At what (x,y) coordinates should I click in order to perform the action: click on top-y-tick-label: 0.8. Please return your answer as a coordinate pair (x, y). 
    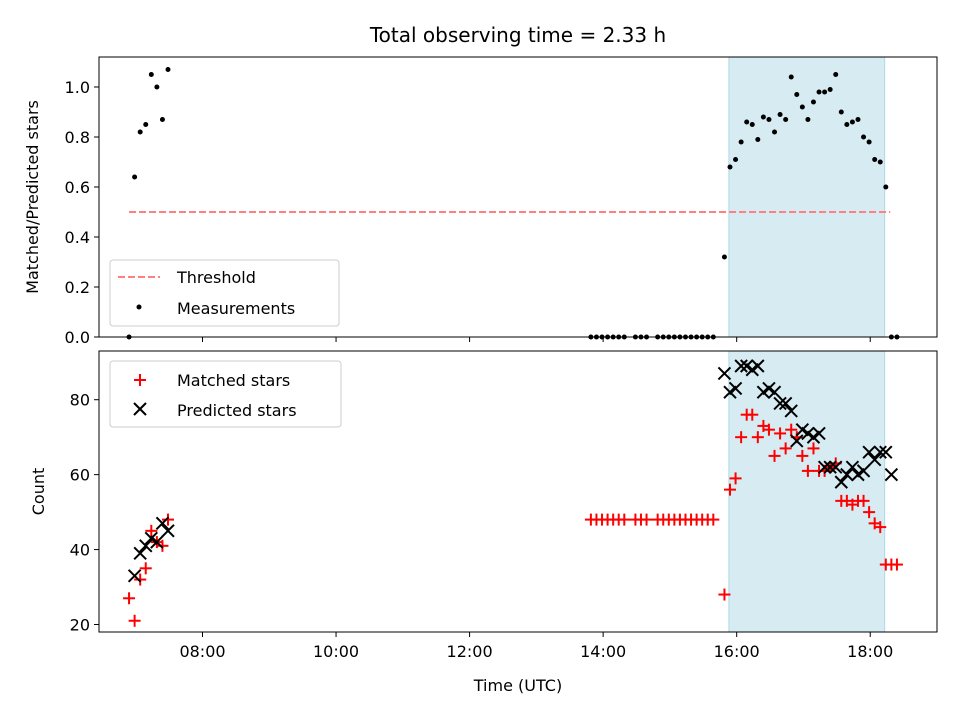
    Looking at the image, I should click on (77, 137).